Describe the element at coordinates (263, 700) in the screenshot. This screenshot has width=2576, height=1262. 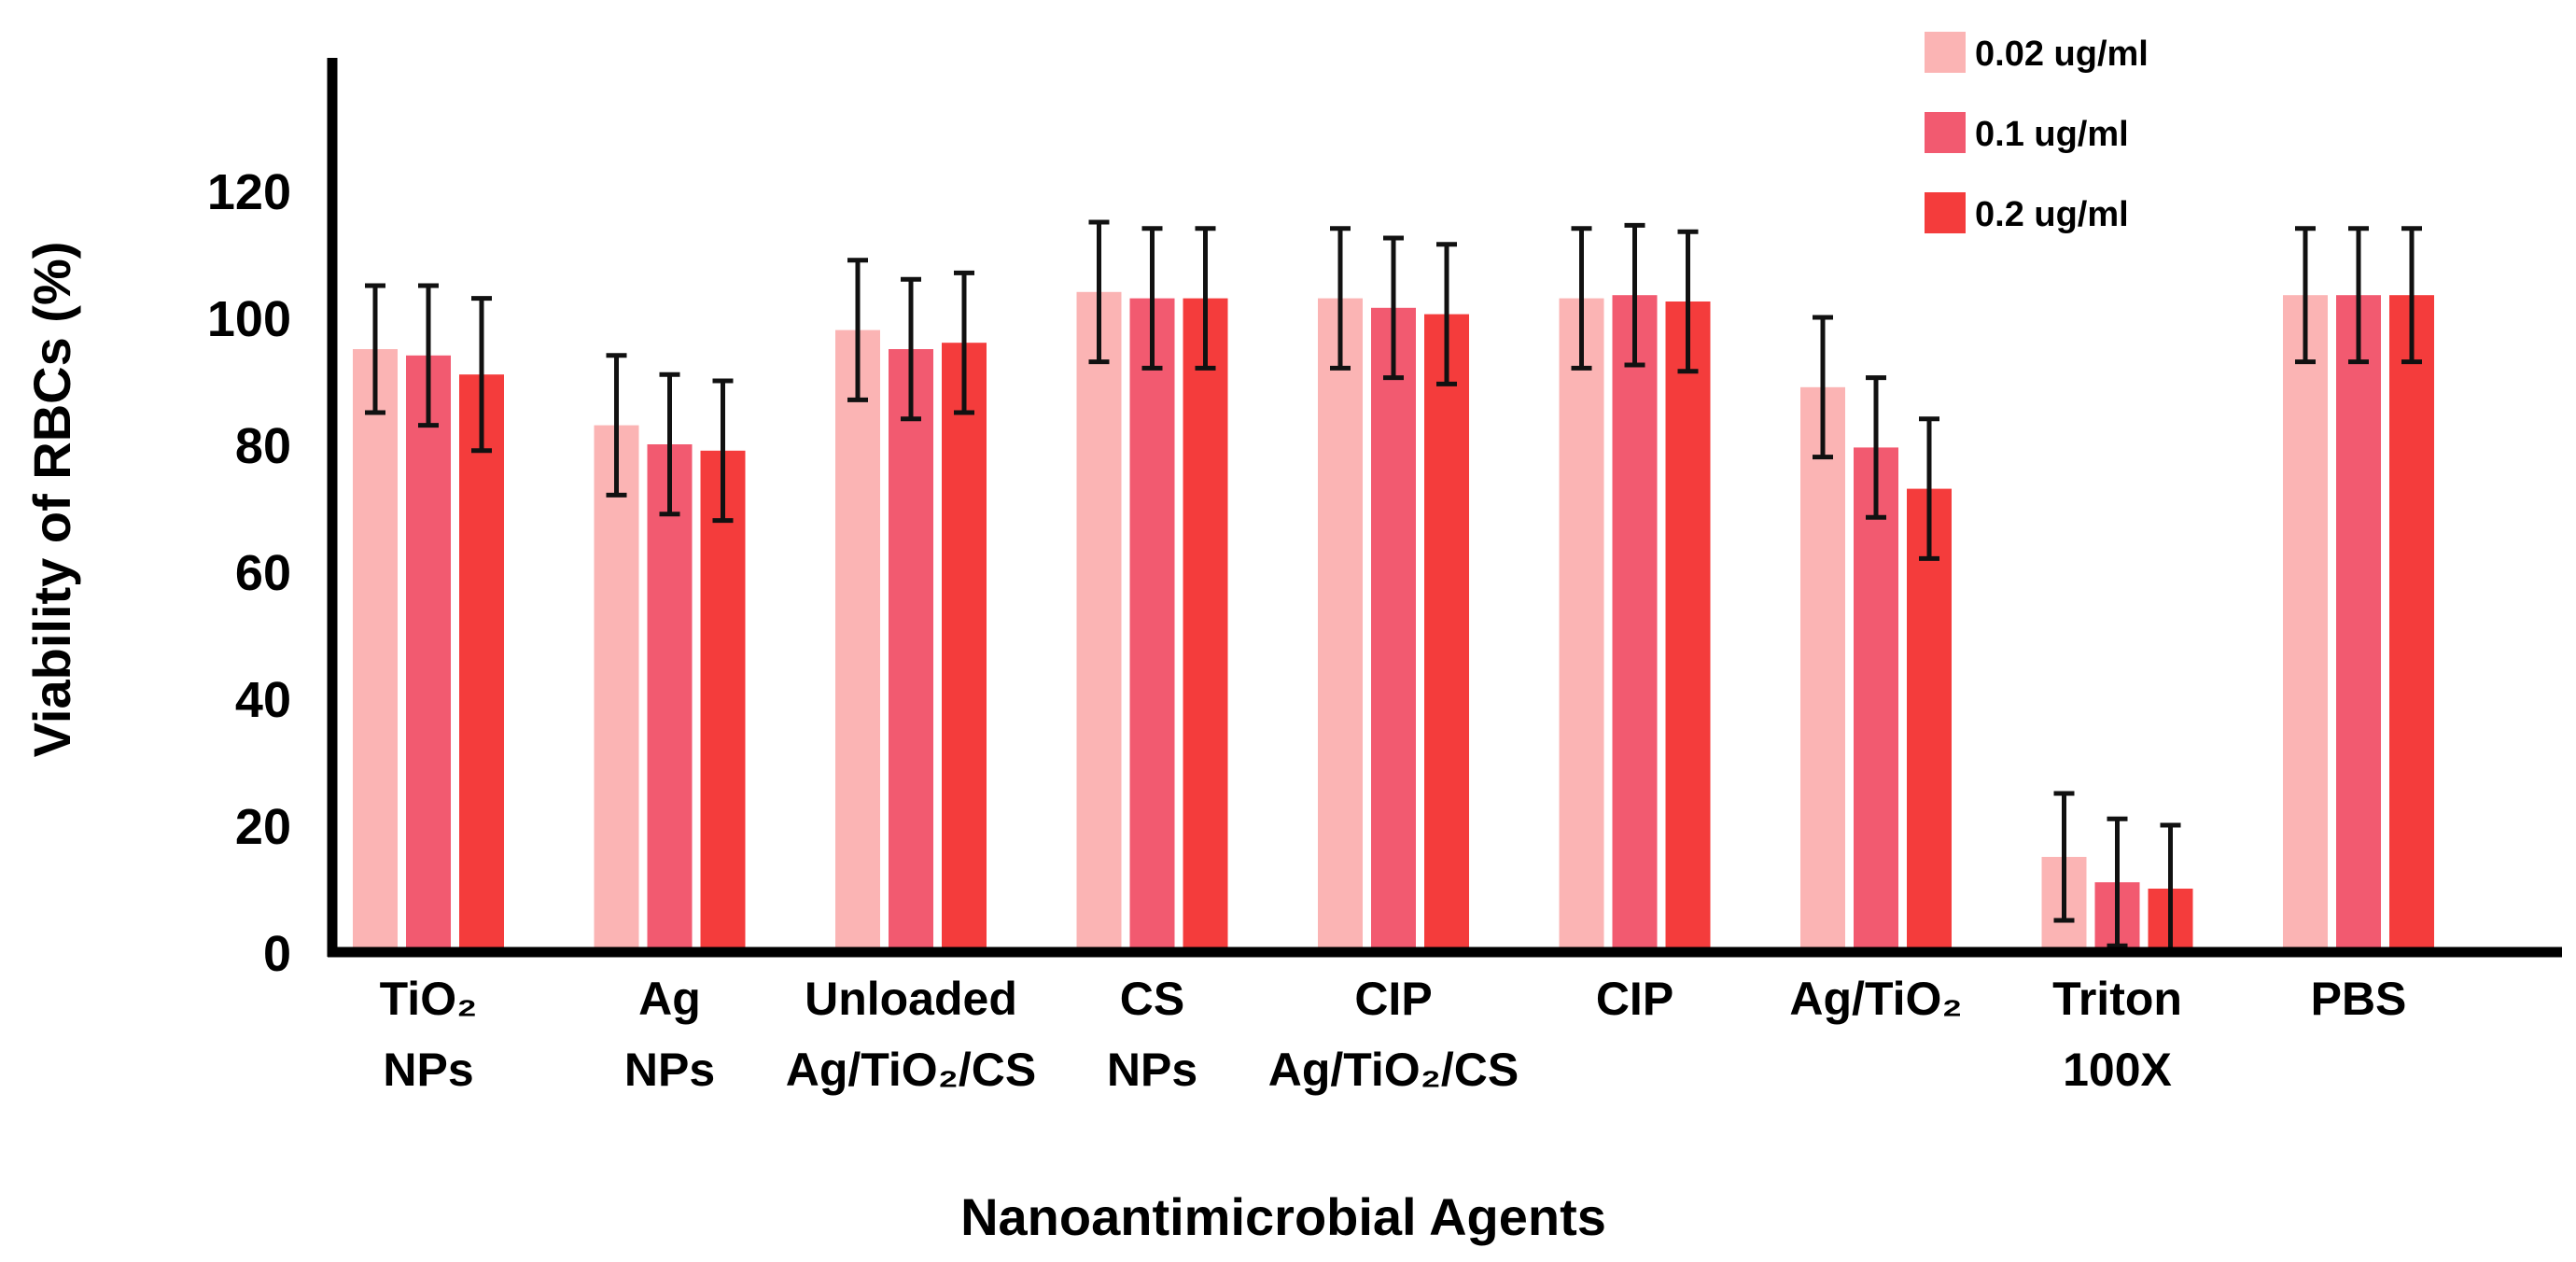
I see `y-tick-label: 40` at that location.